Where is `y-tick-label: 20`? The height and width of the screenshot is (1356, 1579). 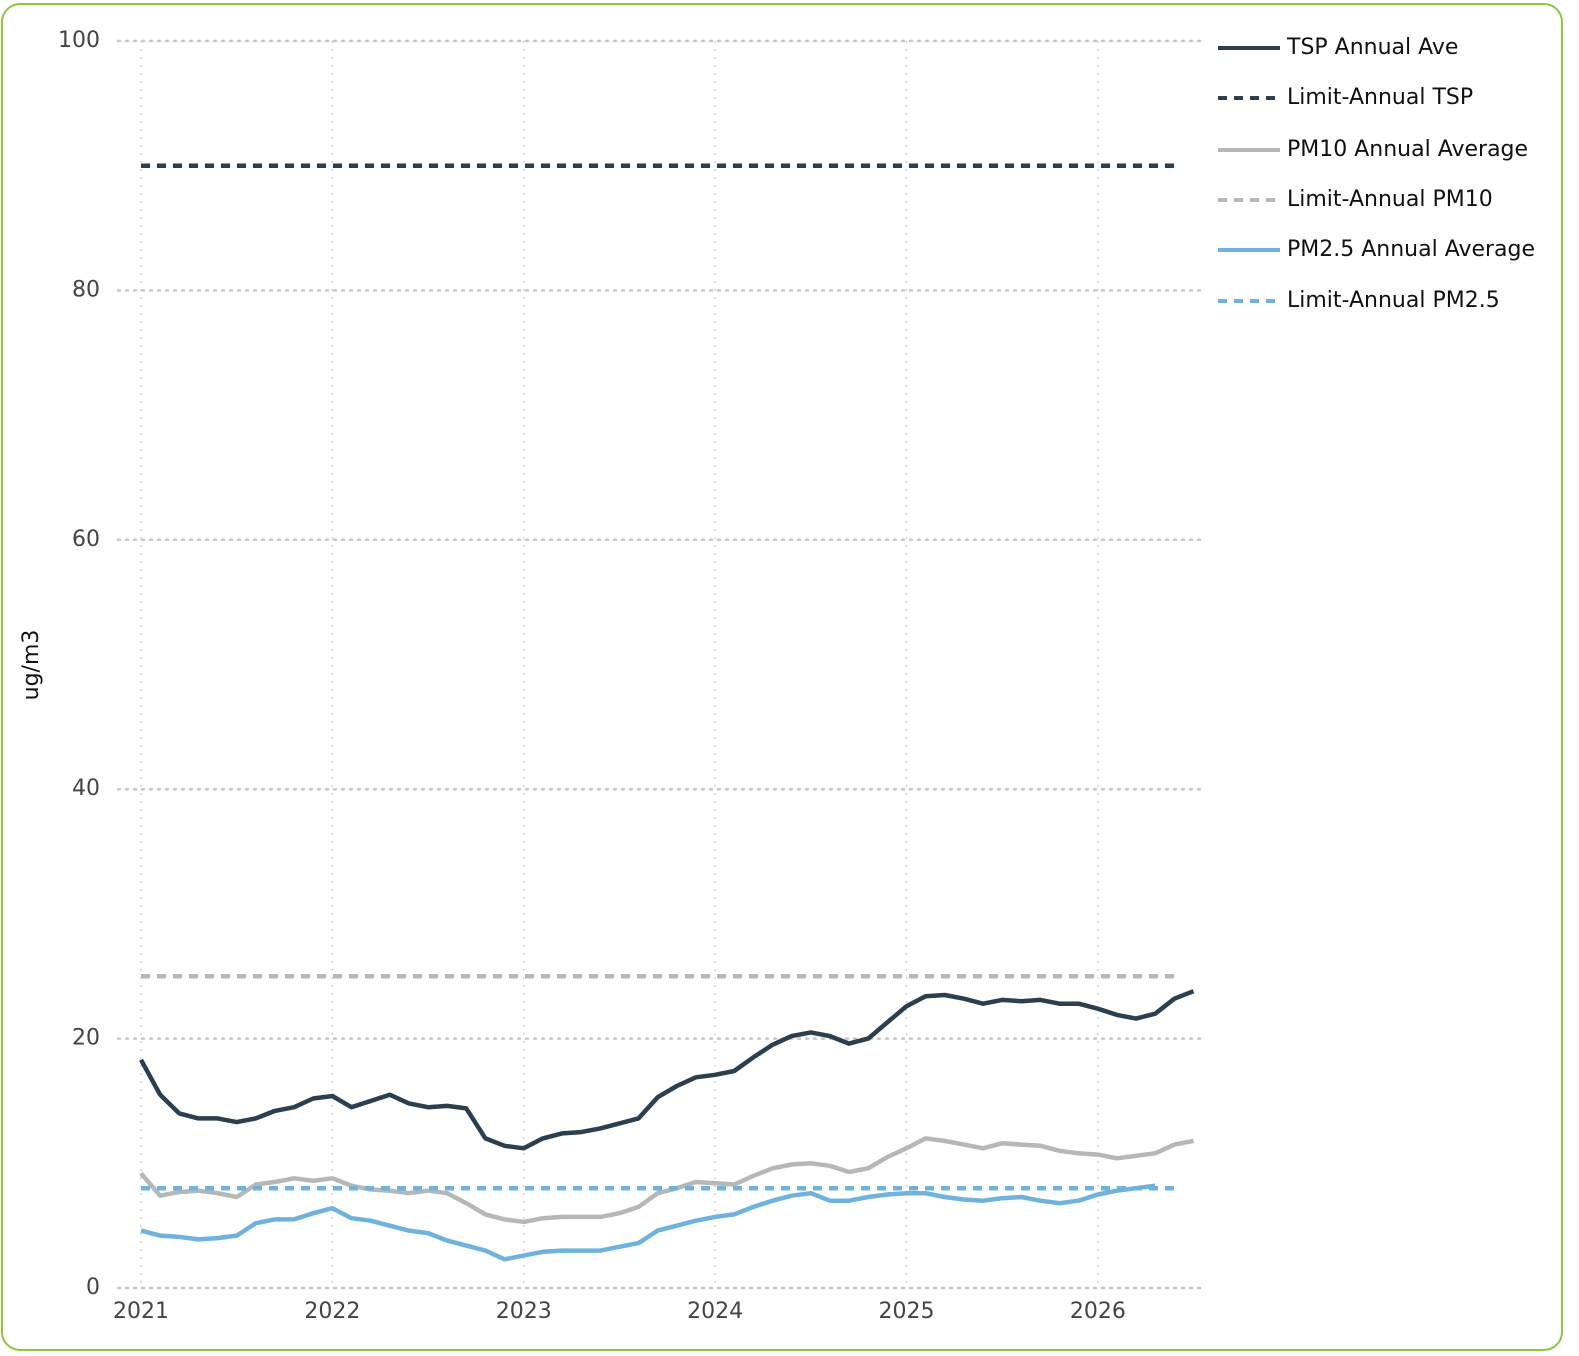 y-tick-label: 20 is located at coordinates (86, 1038).